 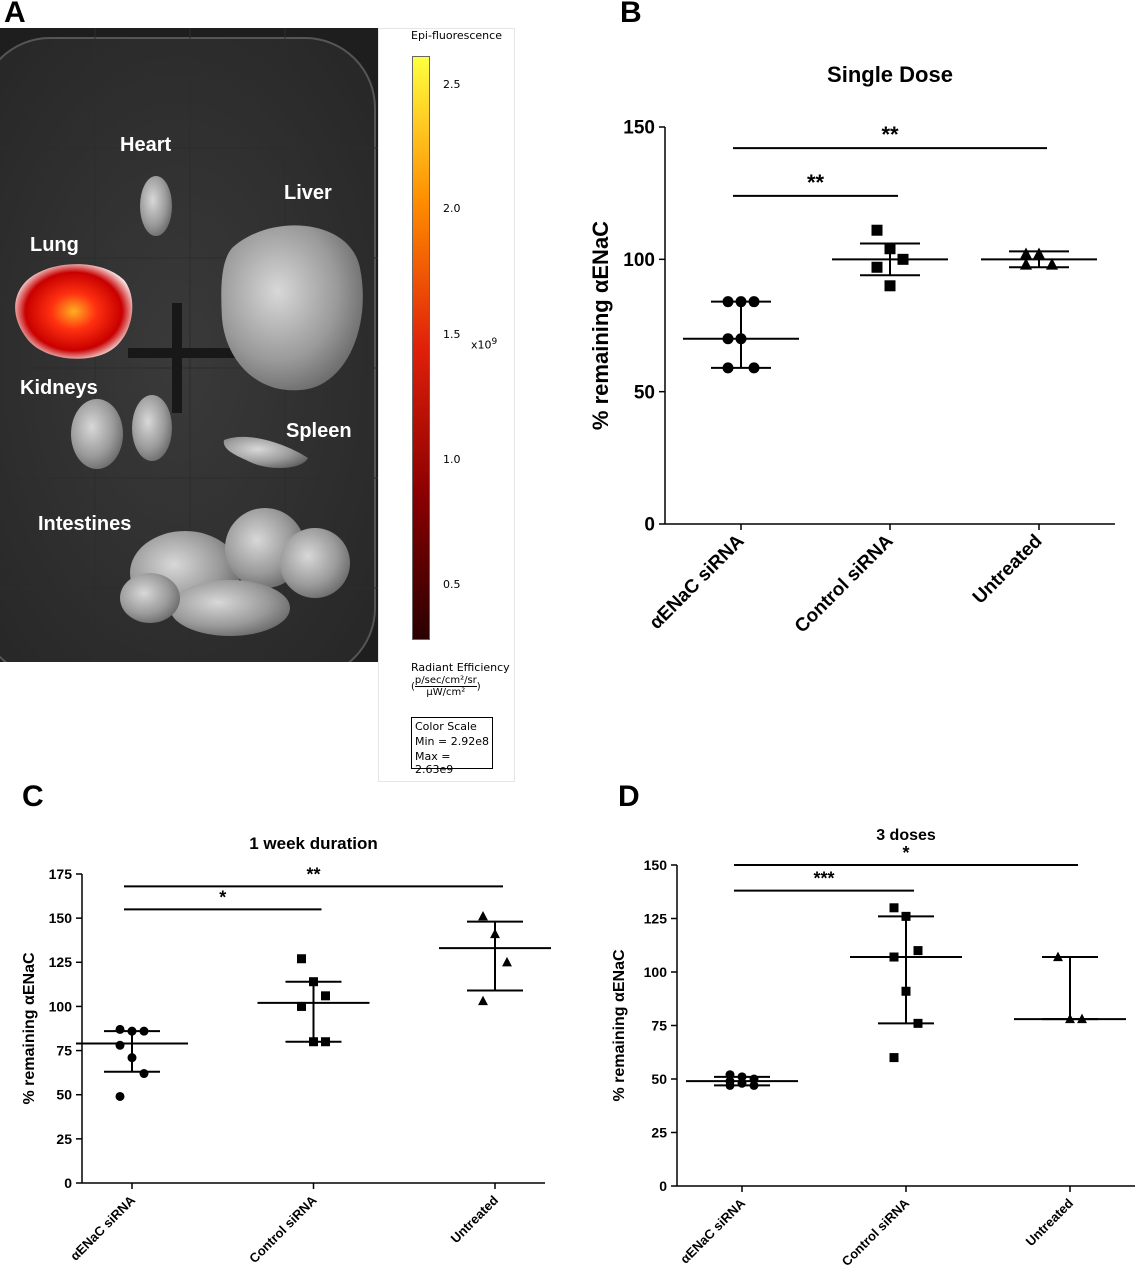 I want to click on colorbar-gradient, so click(x=421, y=348).